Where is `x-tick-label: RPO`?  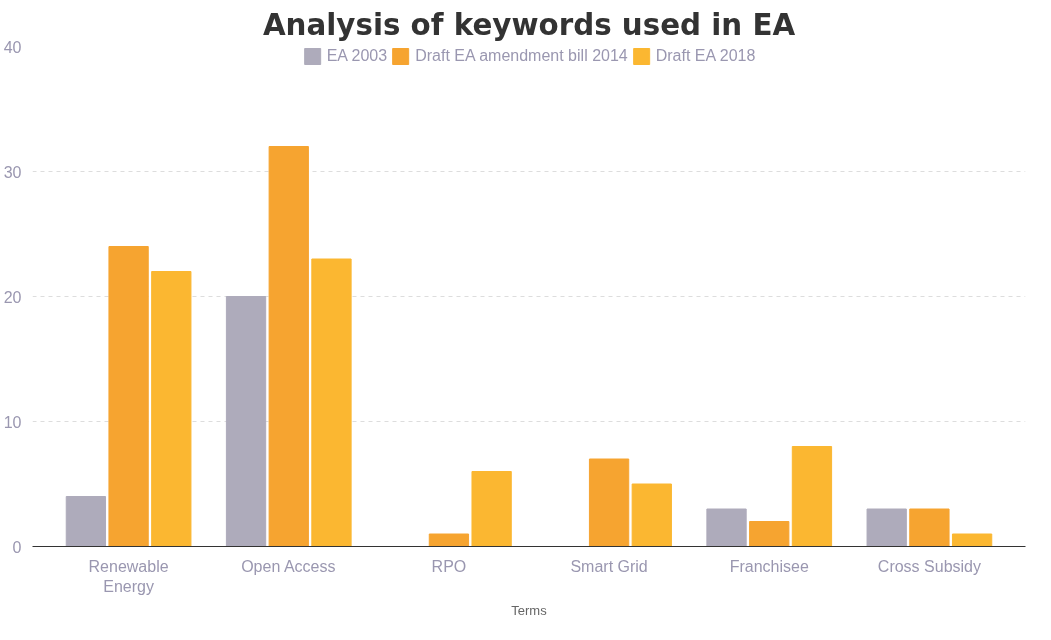
x-tick-label: RPO is located at coordinates (449, 566).